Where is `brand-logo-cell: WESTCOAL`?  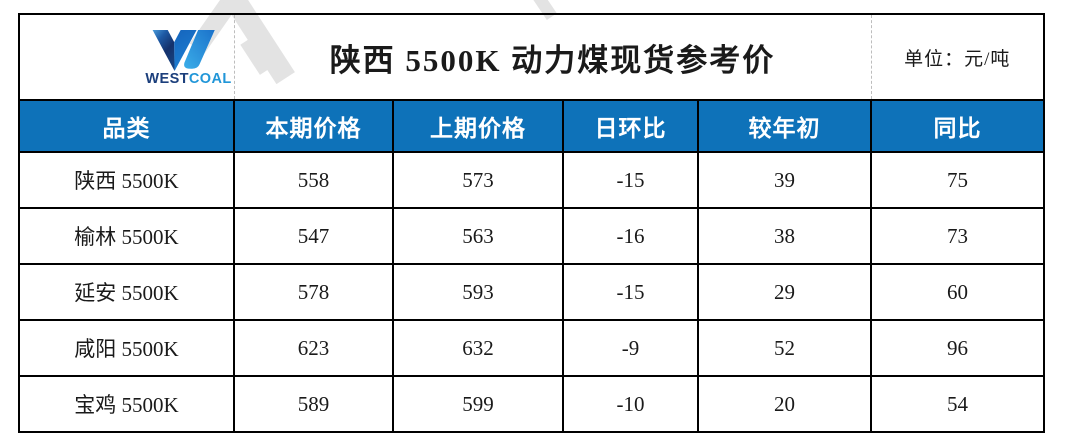 brand-logo-cell: WESTCOAL is located at coordinates (126, 57).